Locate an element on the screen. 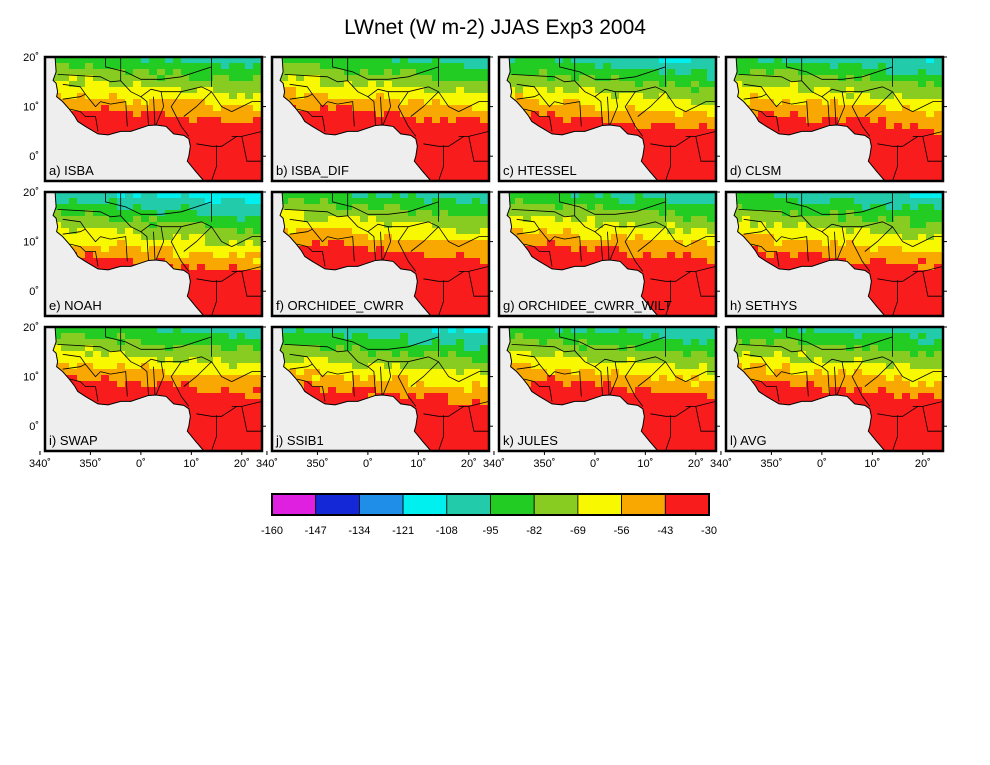  colorbar-tick-label: -82 is located at coordinates (534, 531).